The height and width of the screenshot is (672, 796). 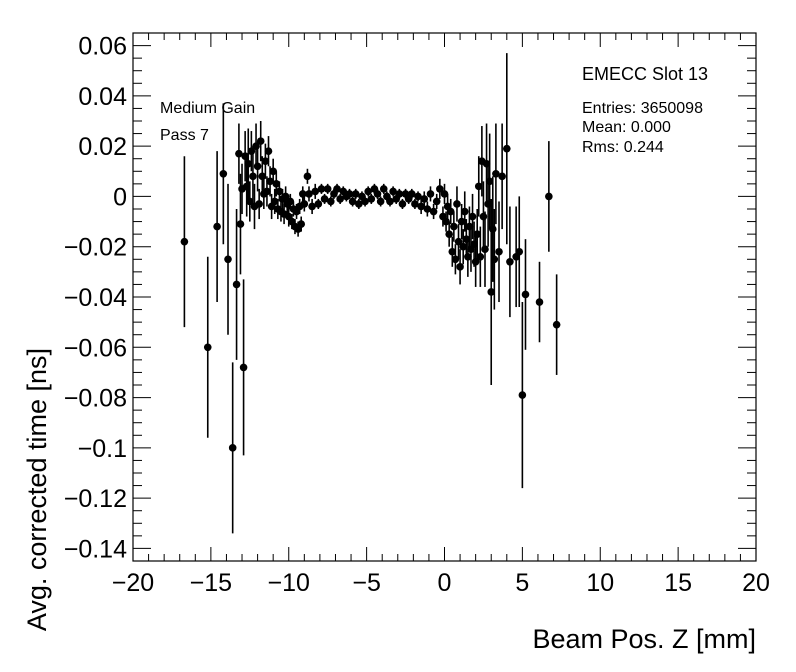 I want to click on y-tick-label: −0.1, so click(x=102, y=449).